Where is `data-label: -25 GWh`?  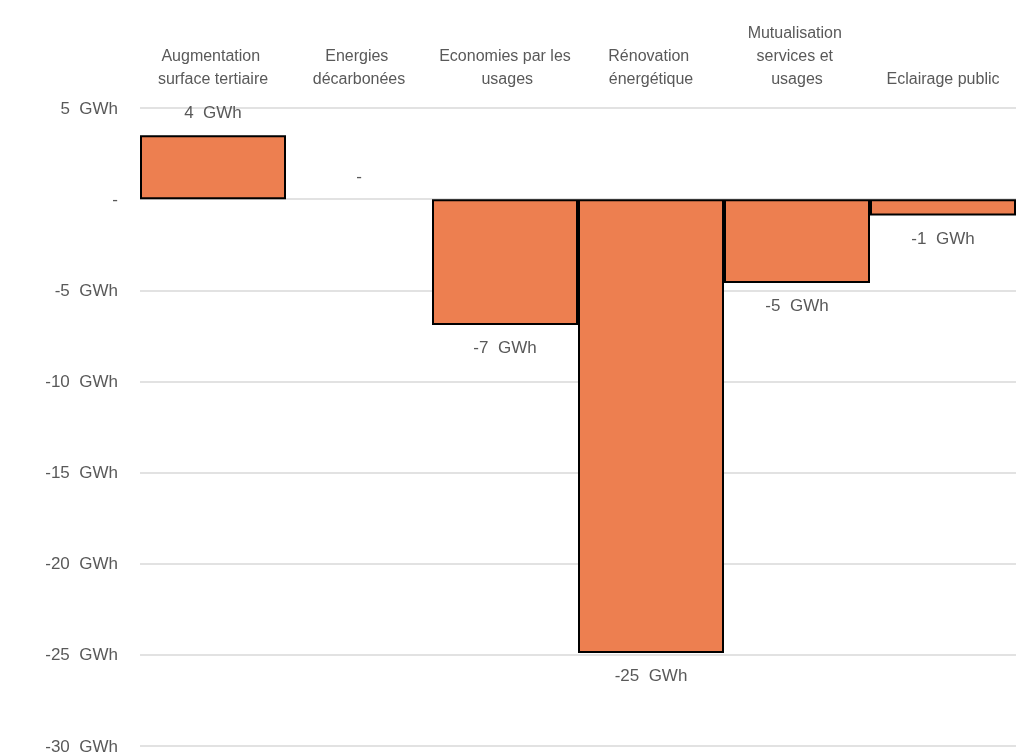 data-label: -25 GWh is located at coordinates (651, 676).